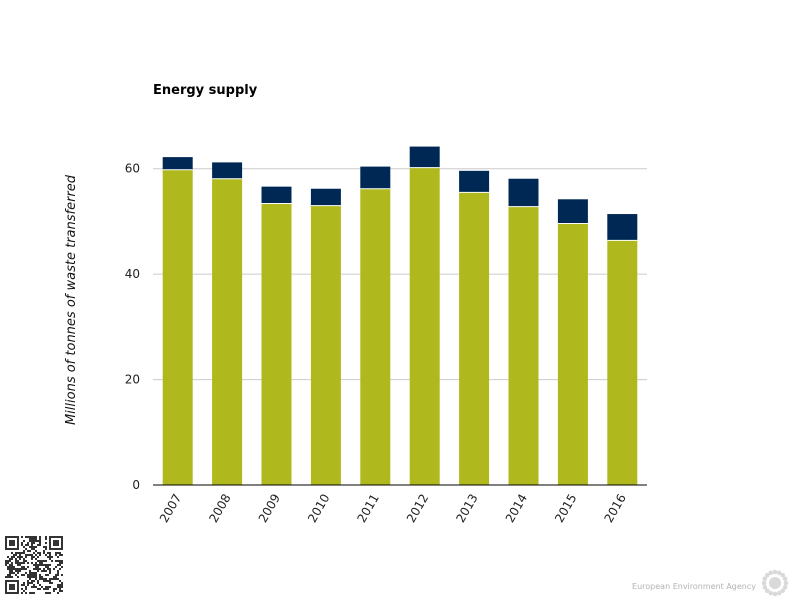 This screenshot has height=600, width=800. What do you see at coordinates (269, 508) in the screenshot?
I see `x-tick-label: 2009` at bounding box center [269, 508].